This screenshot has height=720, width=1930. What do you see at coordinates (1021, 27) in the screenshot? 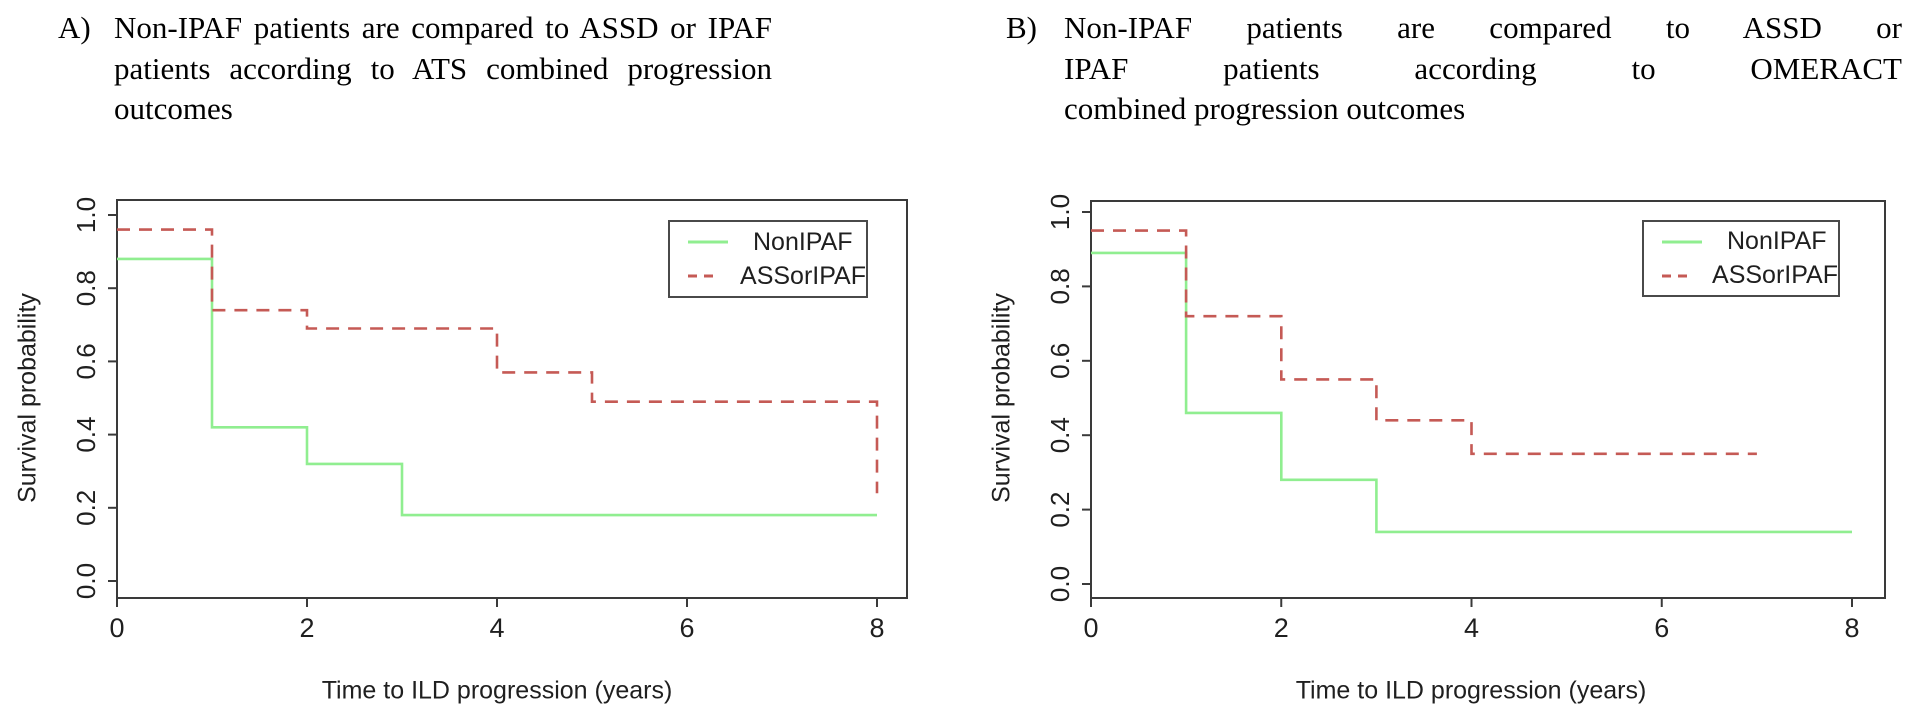
I see `panel-b-label: B)` at bounding box center [1021, 27].